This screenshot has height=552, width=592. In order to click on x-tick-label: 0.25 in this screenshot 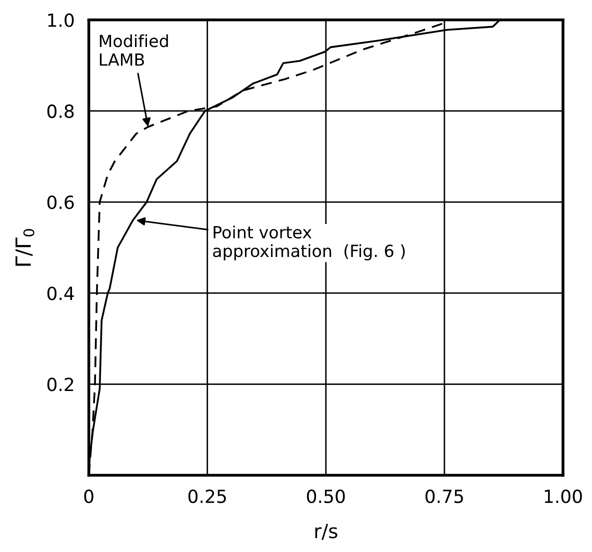, I will do `click(207, 496)`.